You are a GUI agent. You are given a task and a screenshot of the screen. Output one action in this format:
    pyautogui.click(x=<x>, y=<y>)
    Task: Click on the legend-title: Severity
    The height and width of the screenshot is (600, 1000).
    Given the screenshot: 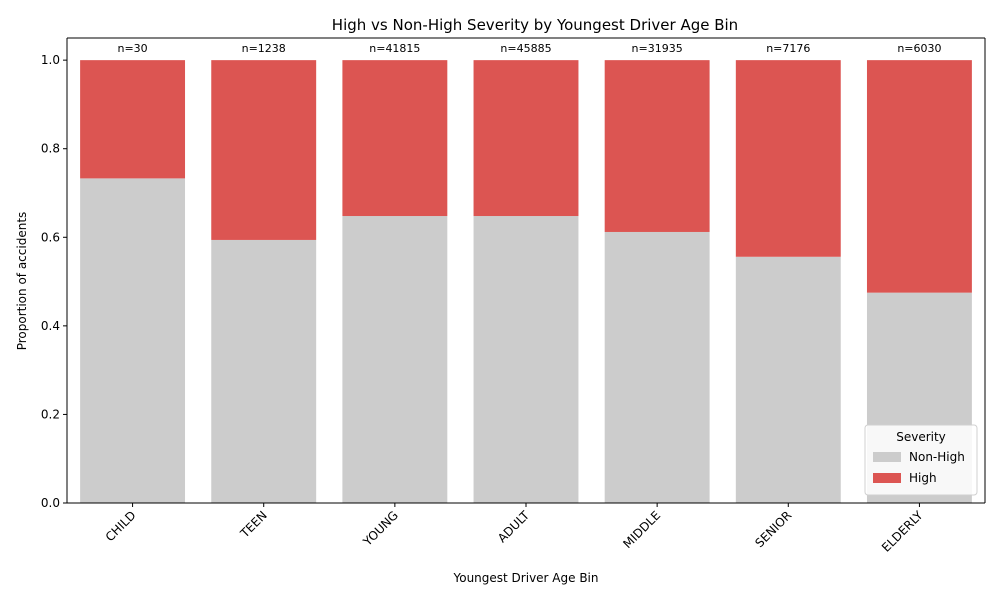 What is the action you would take?
    pyautogui.click(x=921, y=437)
    